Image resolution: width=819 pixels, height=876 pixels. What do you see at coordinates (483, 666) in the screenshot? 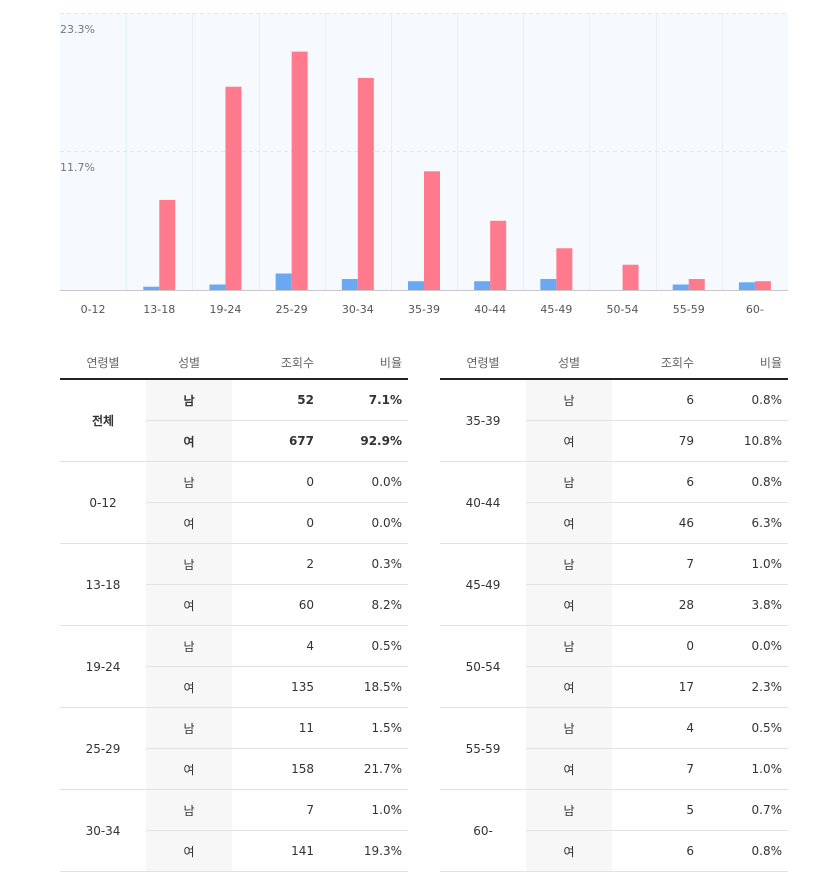
I see `age-group-cell: 50-54` at bounding box center [483, 666].